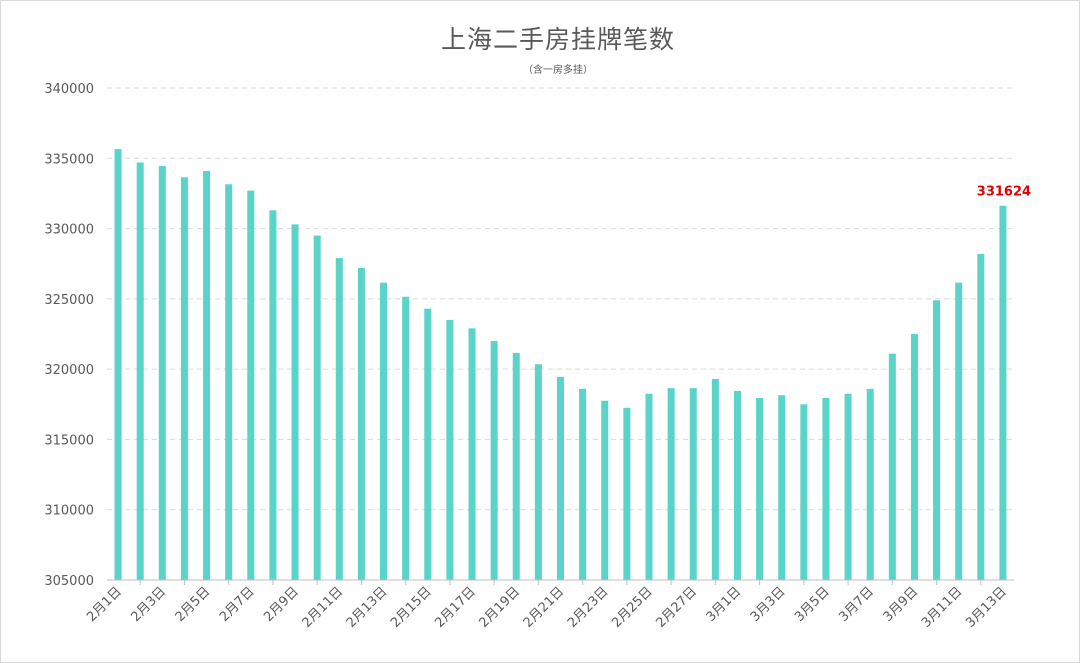 The width and height of the screenshot is (1080, 663). Describe the element at coordinates (281, 604) in the screenshot. I see `x-tick-label: 2月9日` at that location.